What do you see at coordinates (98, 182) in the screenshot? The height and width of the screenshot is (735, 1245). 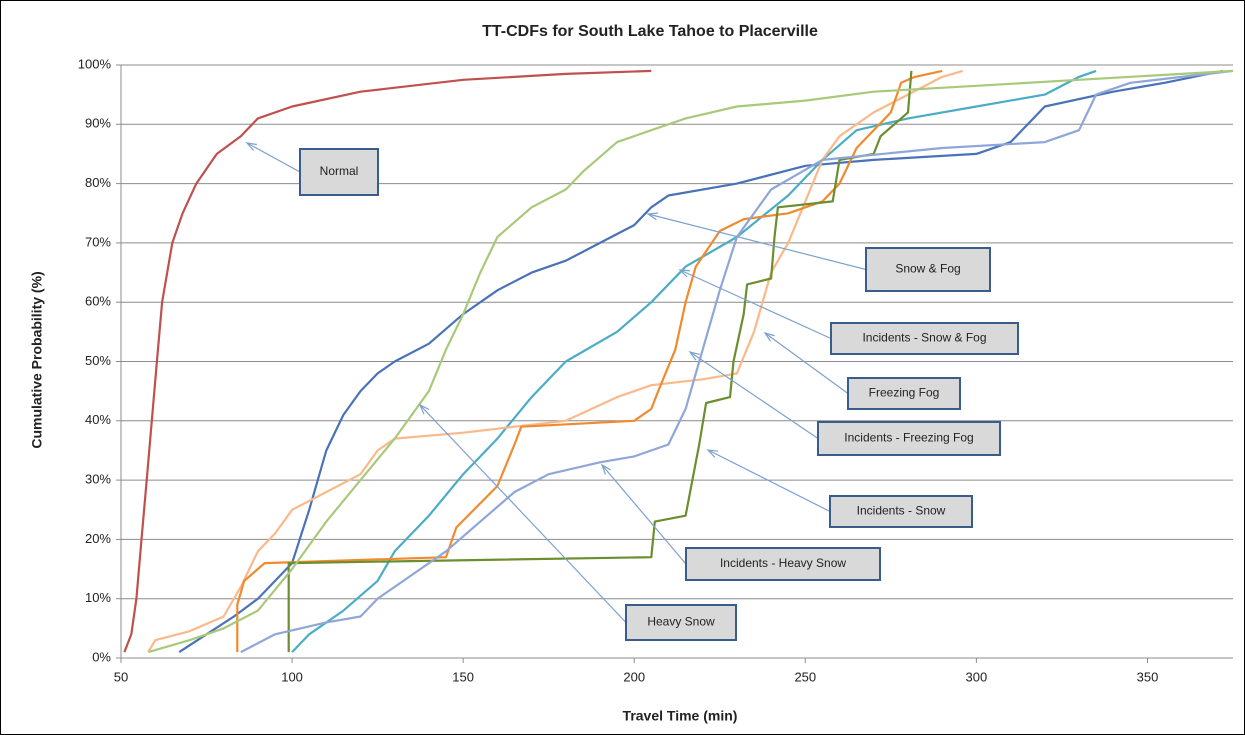 I see `y-tick-label: 80%` at bounding box center [98, 182].